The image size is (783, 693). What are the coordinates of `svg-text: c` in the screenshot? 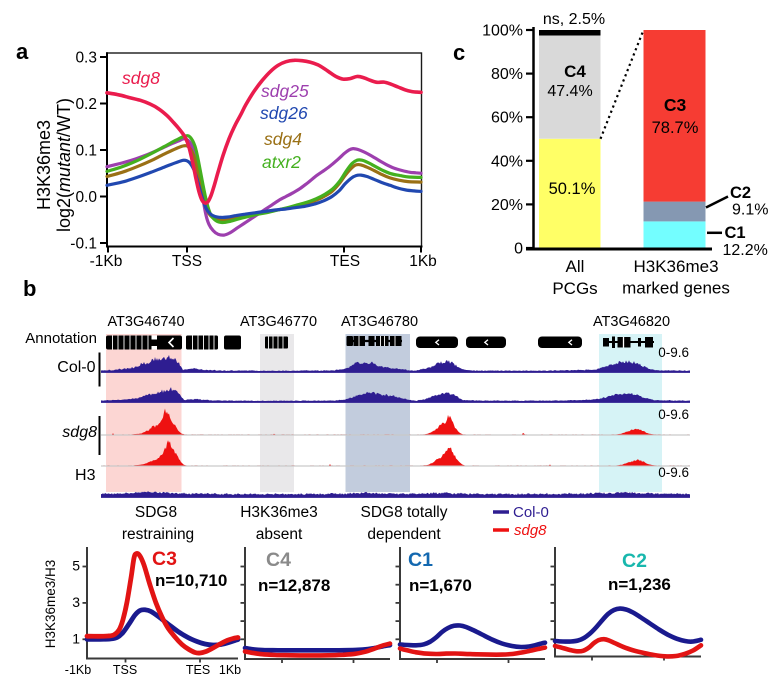 It's located at (459, 52).